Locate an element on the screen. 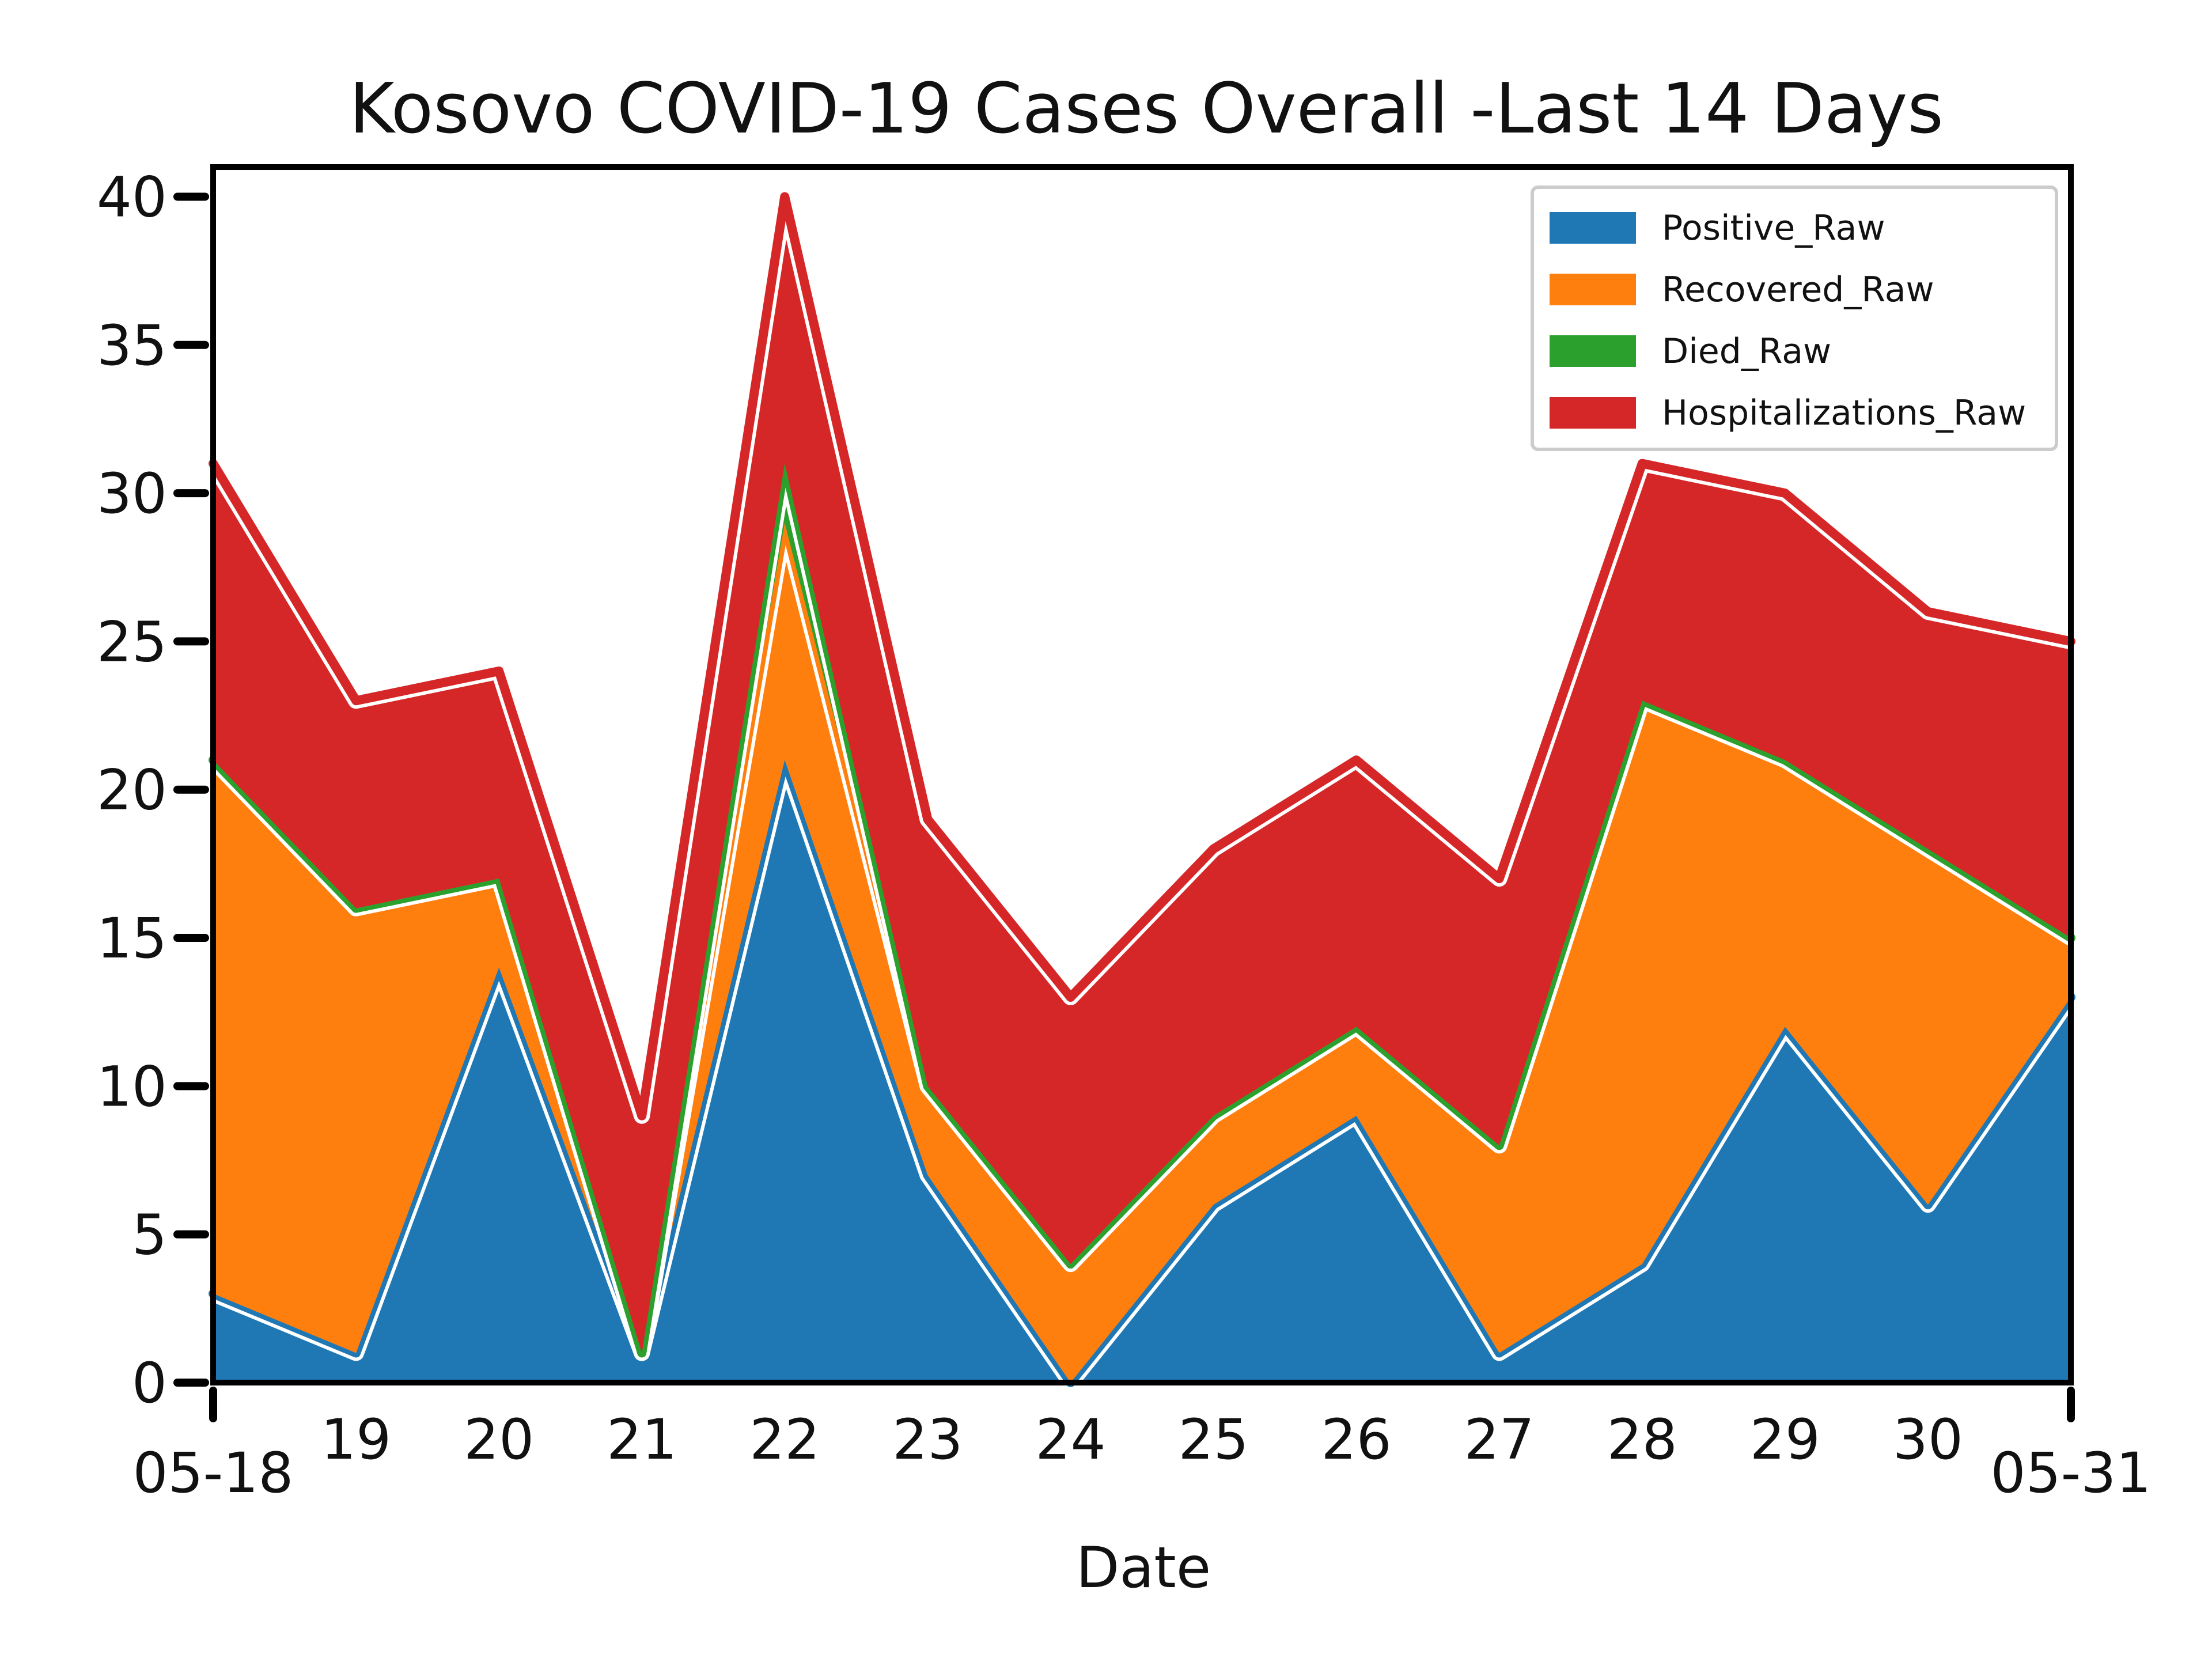  legend-swatch-positive-raw is located at coordinates (1593, 228).